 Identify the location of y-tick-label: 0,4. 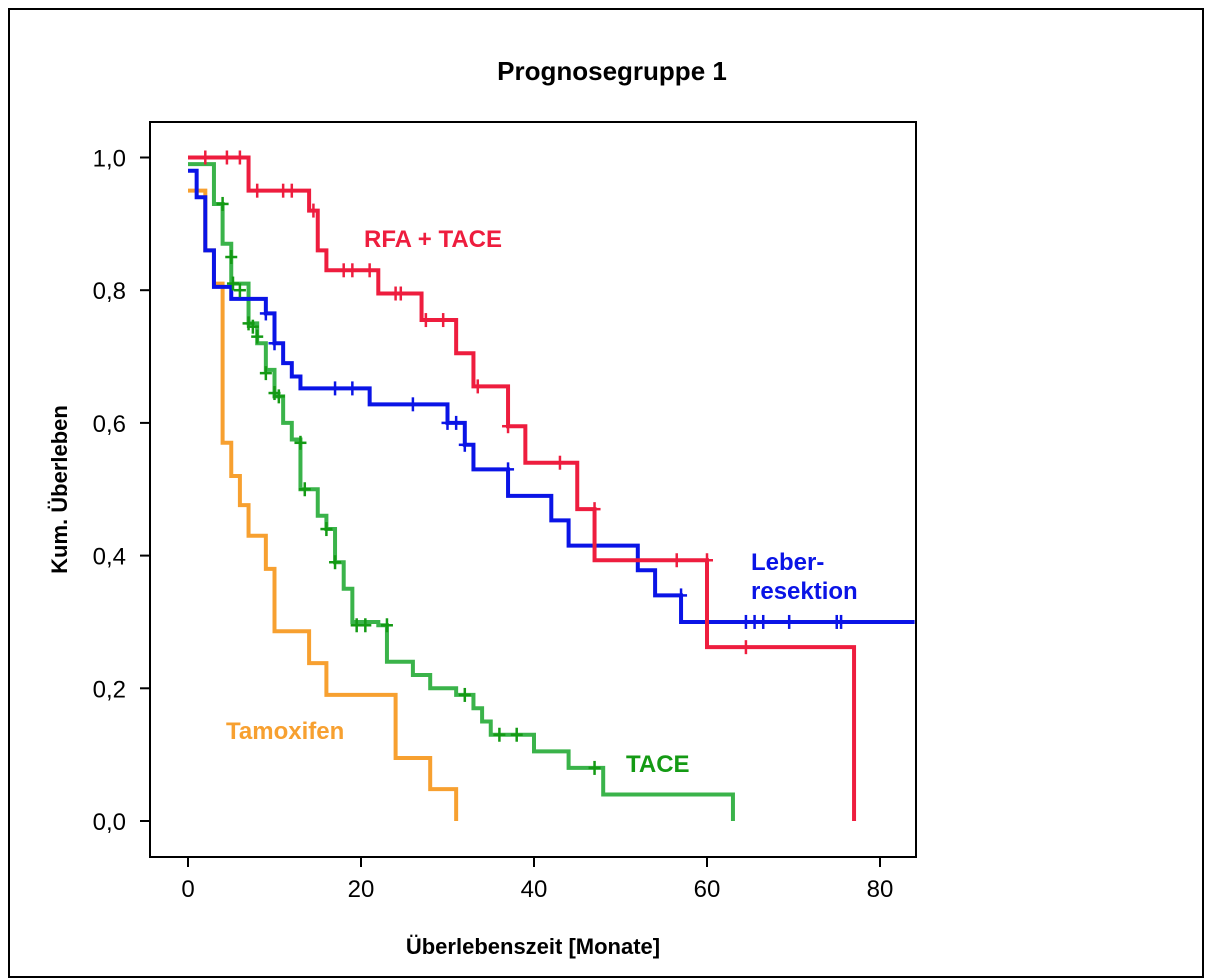
(109, 557).